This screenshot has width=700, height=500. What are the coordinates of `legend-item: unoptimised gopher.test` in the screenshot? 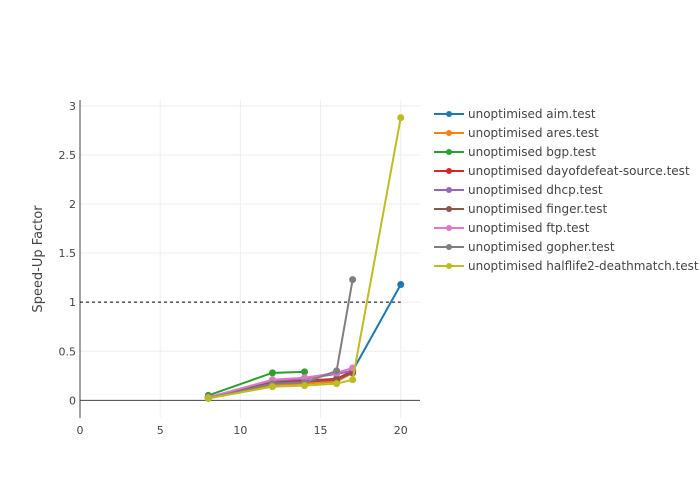 It's located at (524, 247).